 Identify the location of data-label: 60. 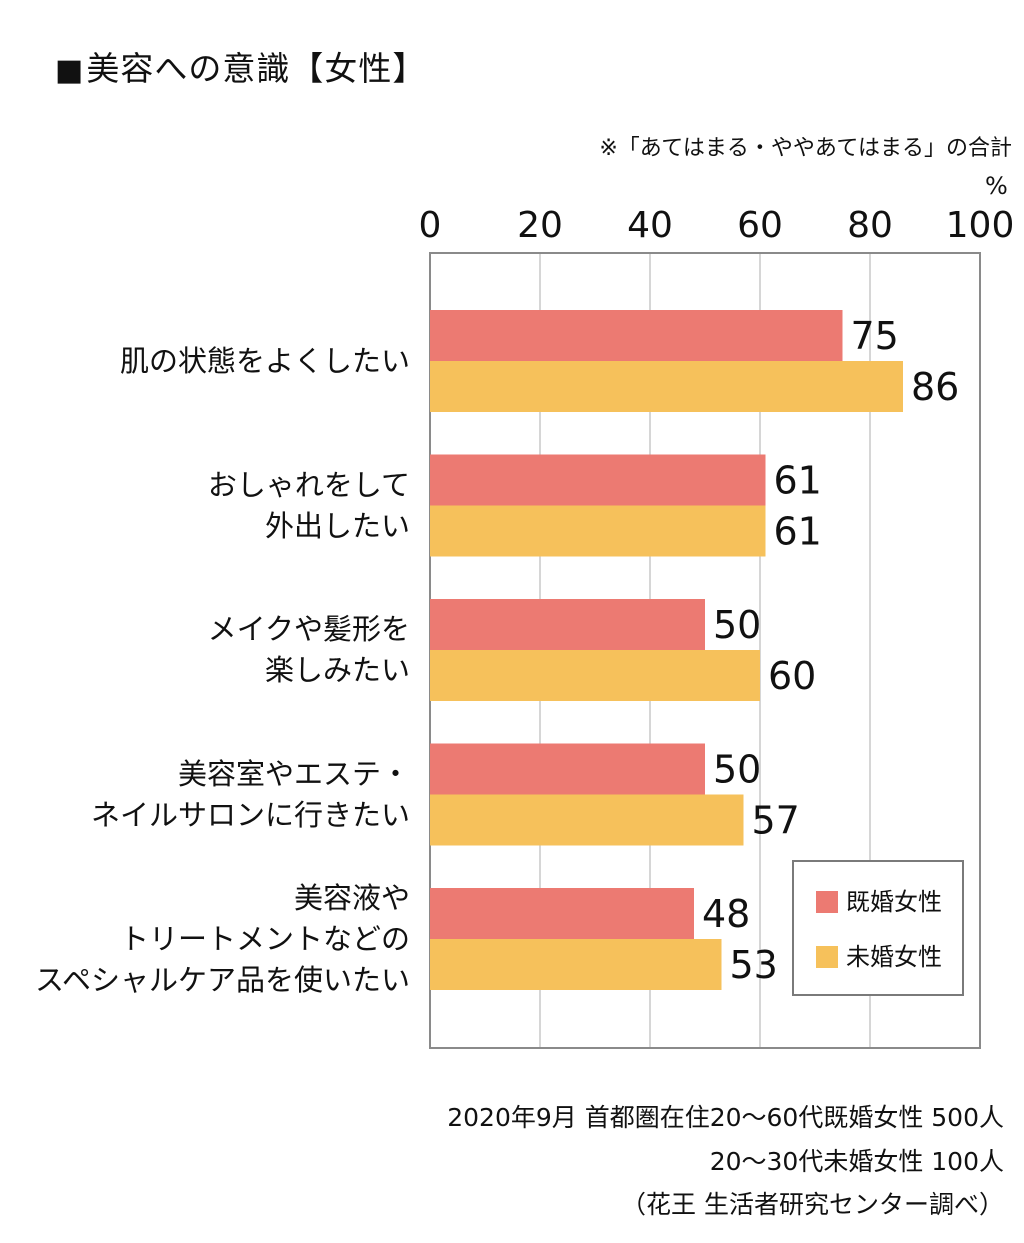
(792, 676).